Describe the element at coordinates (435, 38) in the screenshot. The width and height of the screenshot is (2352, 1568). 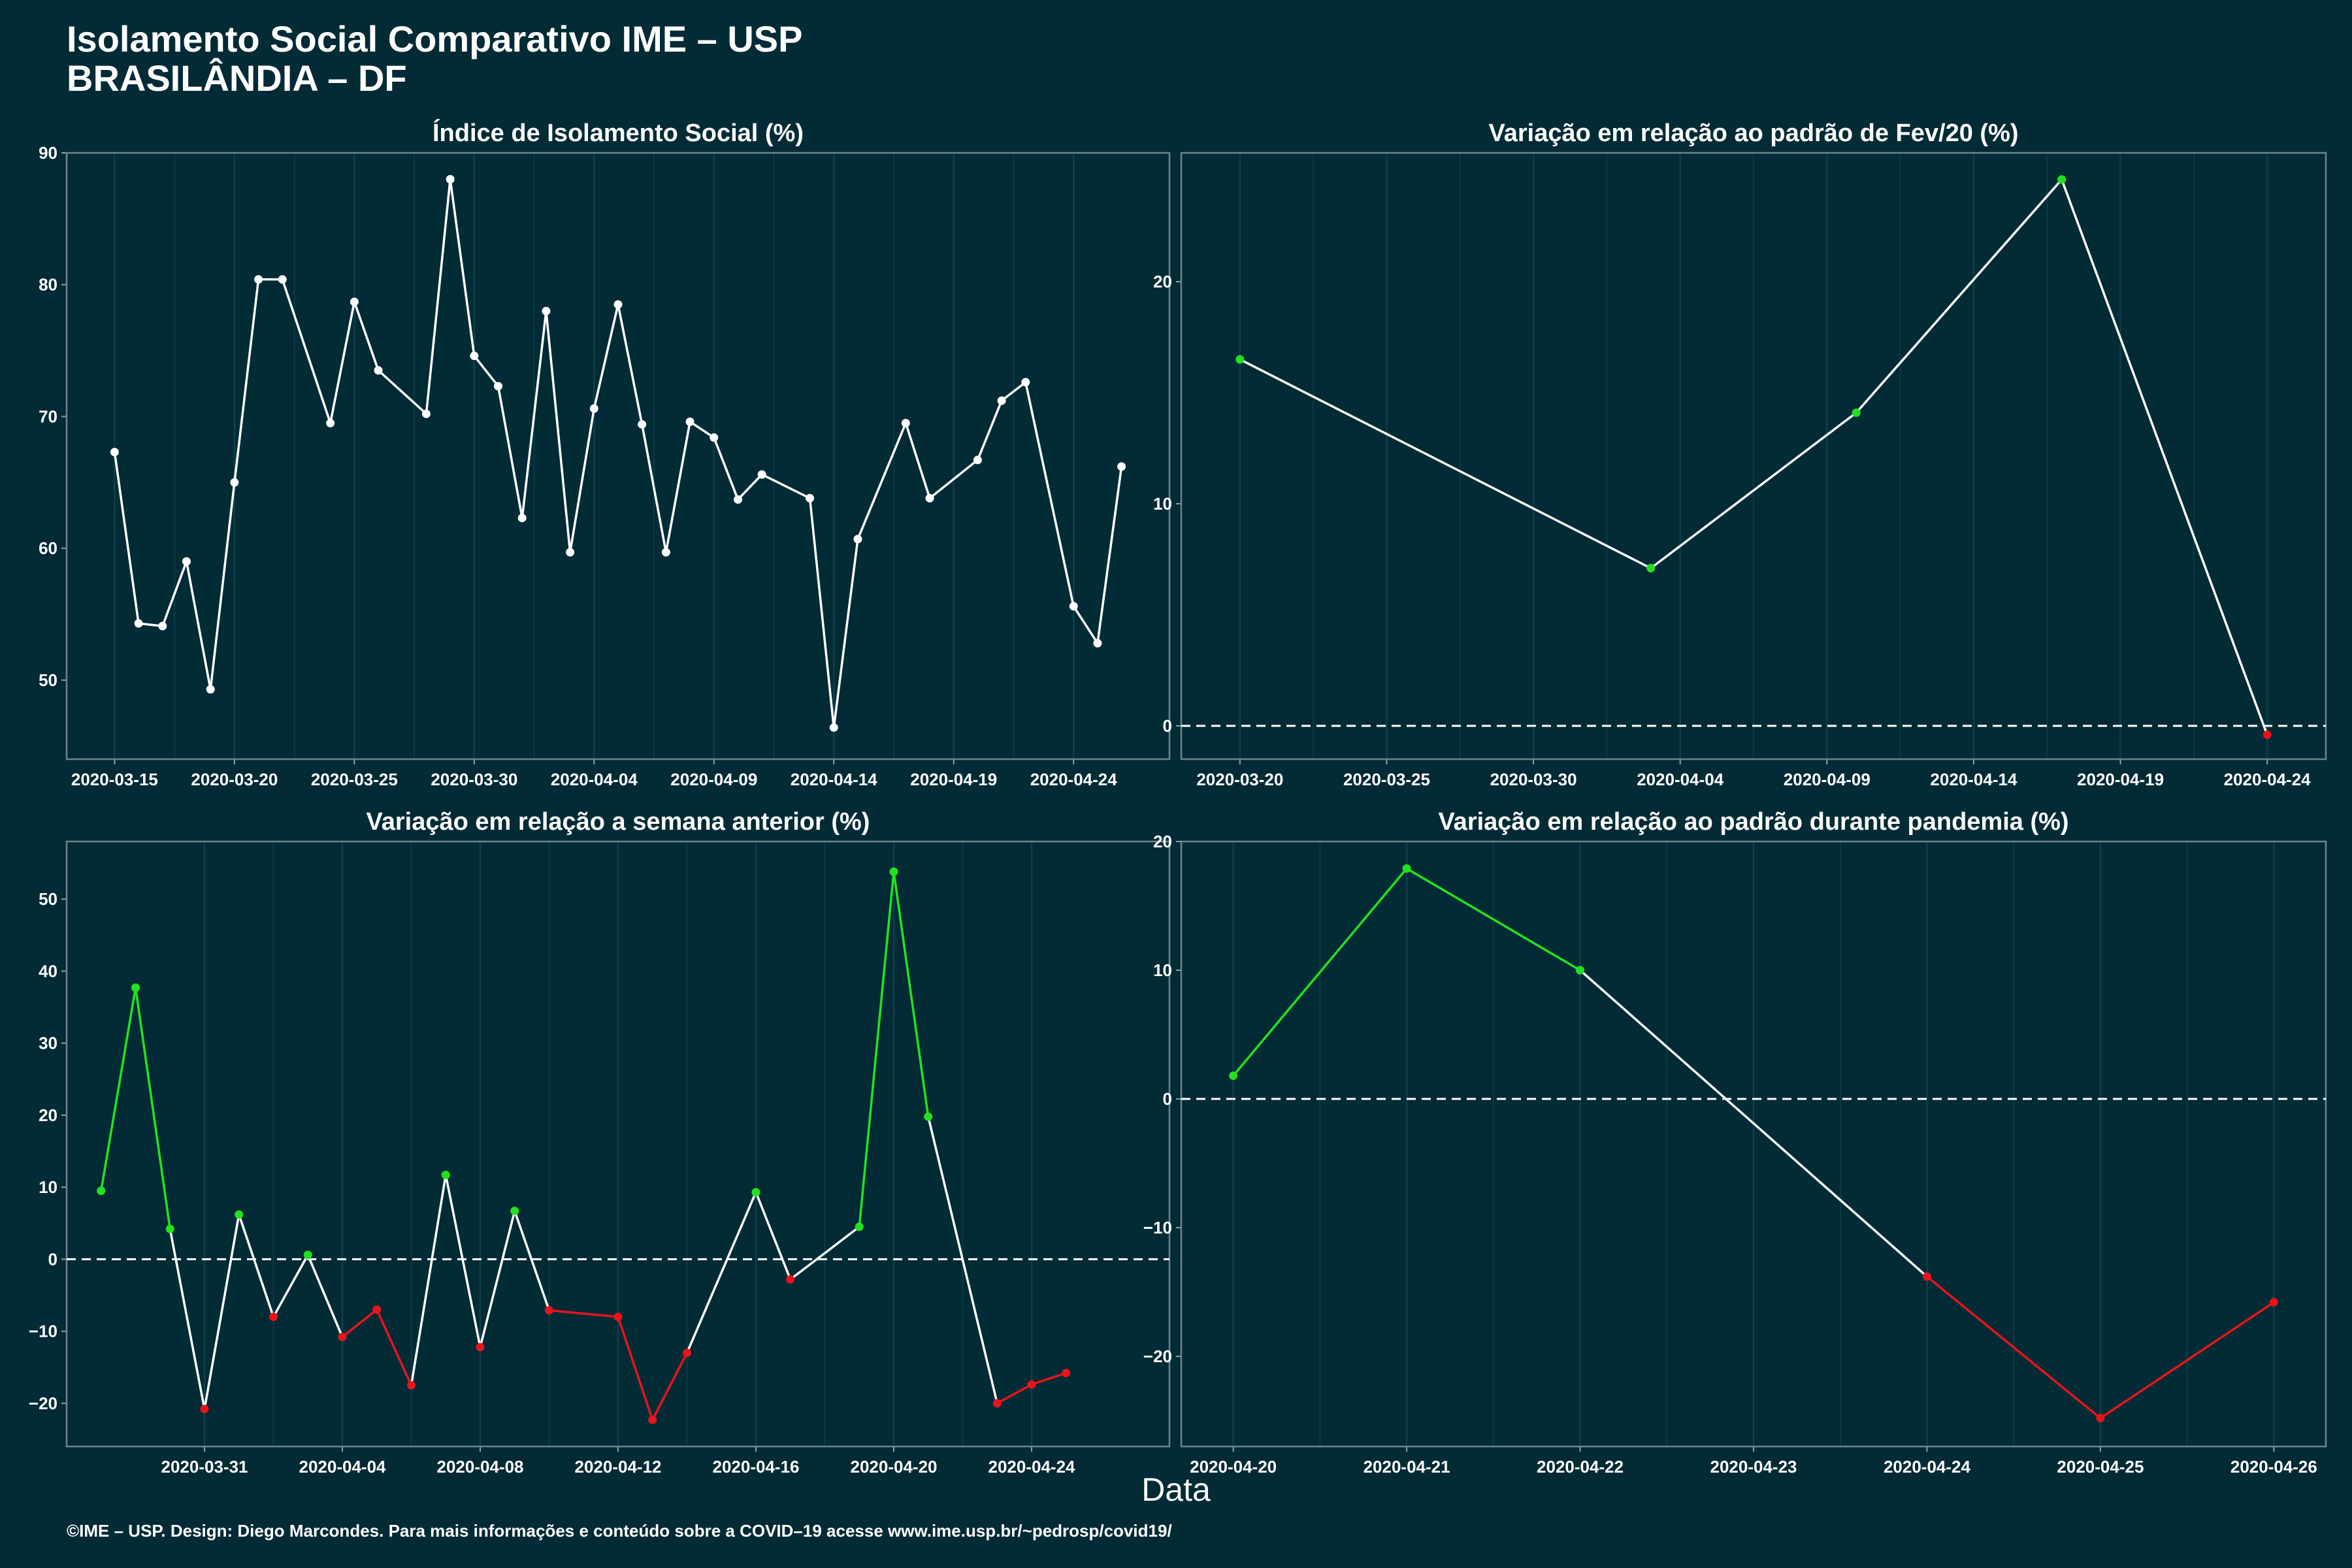
I see `page-title: Isolamento Social Comparativo IME – USP` at that location.